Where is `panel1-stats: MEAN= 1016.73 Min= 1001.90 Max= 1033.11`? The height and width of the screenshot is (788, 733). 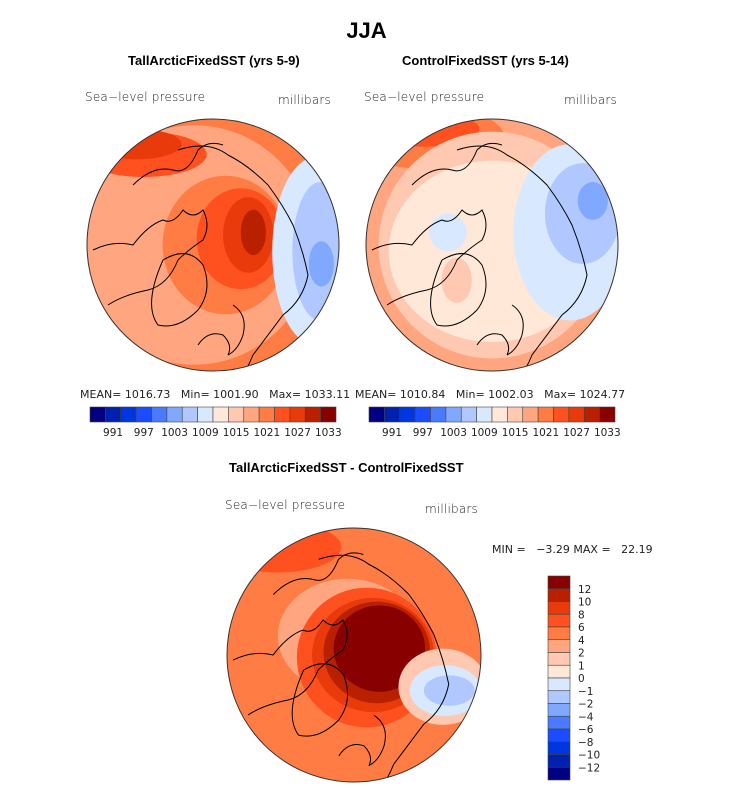
panel1-stats: MEAN= 1016.73 Min= 1001.90 Max= 1033.11 is located at coordinates (215, 394).